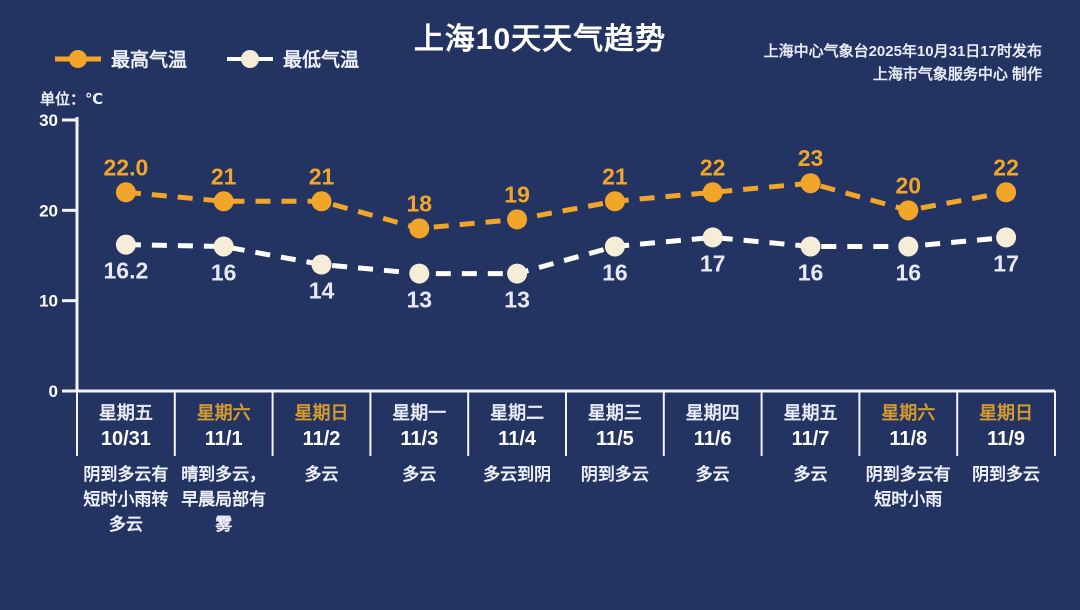  I want to click on low-legend-circle, so click(250, 58).